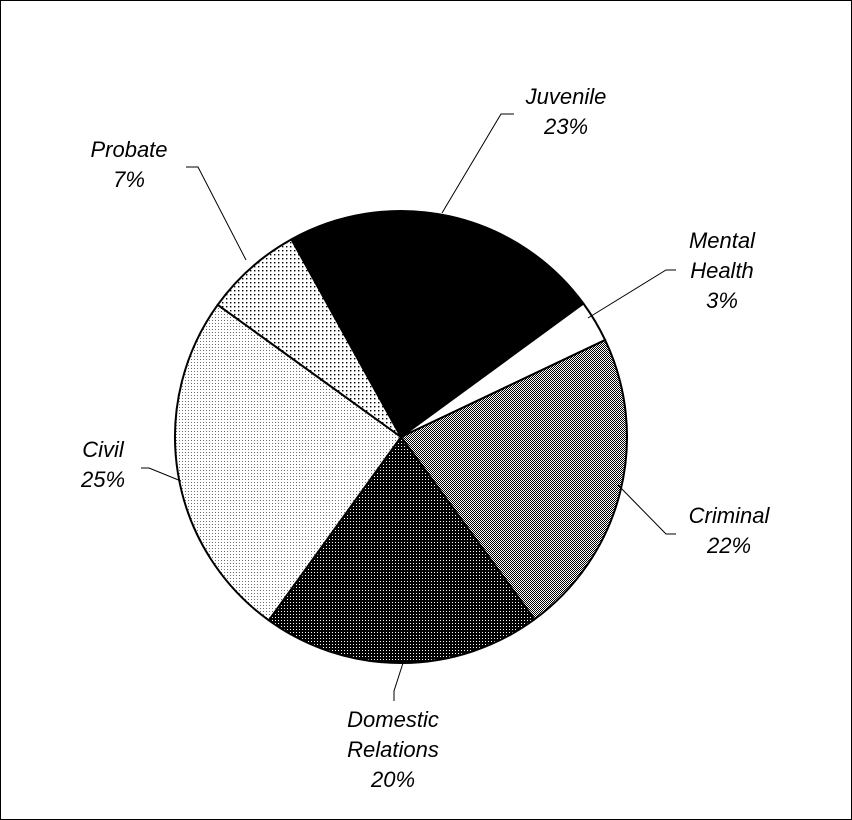 This screenshot has height=820, width=852. Describe the element at coordinates (566, 96) in the screenshot. I see `slice-name-label: Juvenile` at that location.